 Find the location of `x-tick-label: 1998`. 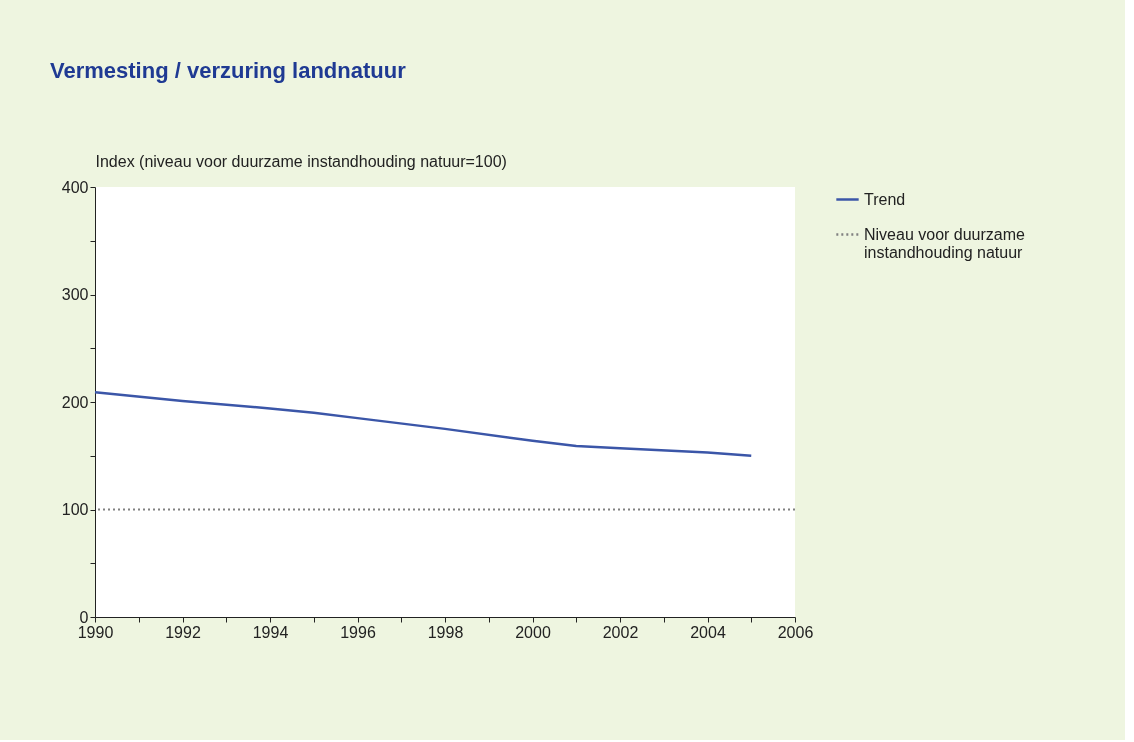

x-tick-label: 1998 is located at coordinates (445, 632).